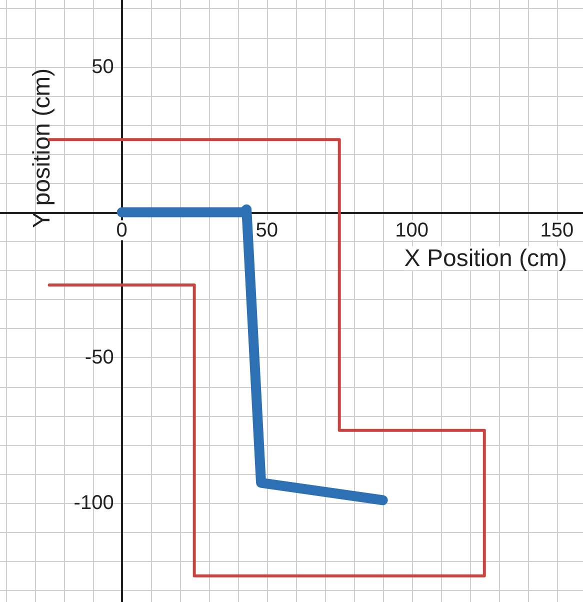  Describe the element at coordinates (122, 230) in the screenshot. I see `x-tick-label: 0` at that location.